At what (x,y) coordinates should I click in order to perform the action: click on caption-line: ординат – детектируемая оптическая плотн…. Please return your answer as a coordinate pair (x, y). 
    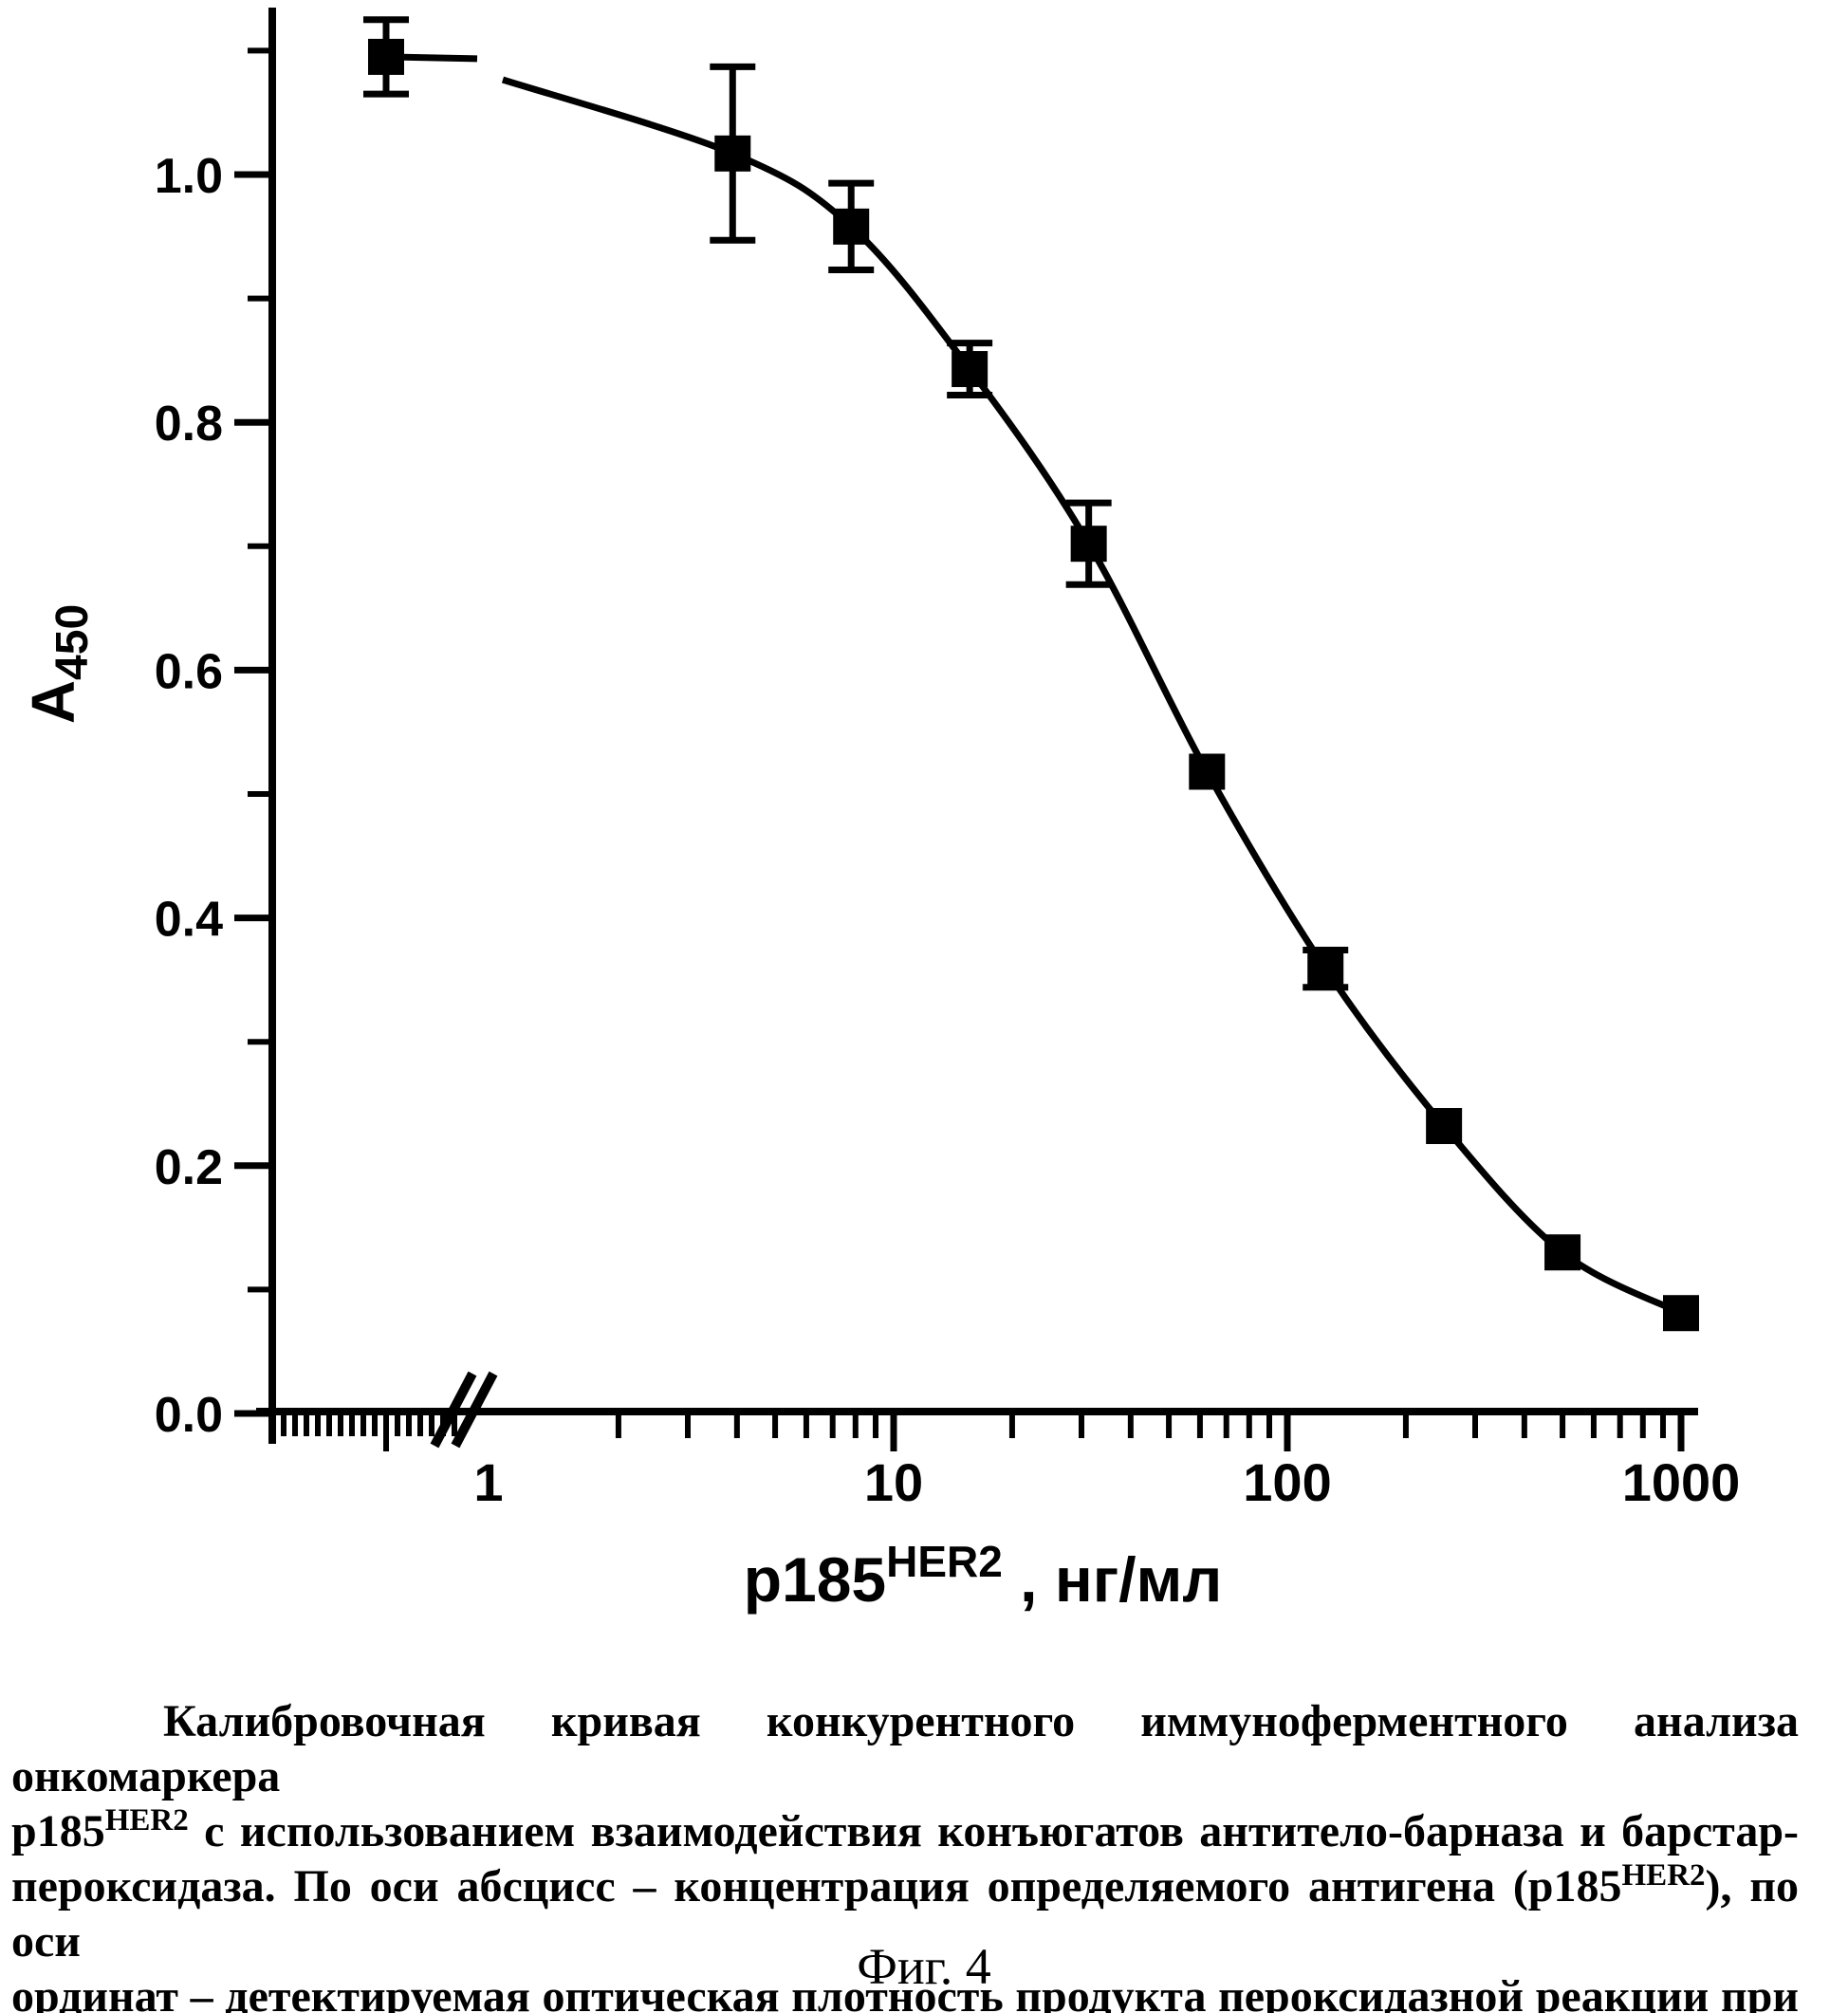
    Looking at the image, I should click on (905, 1991).